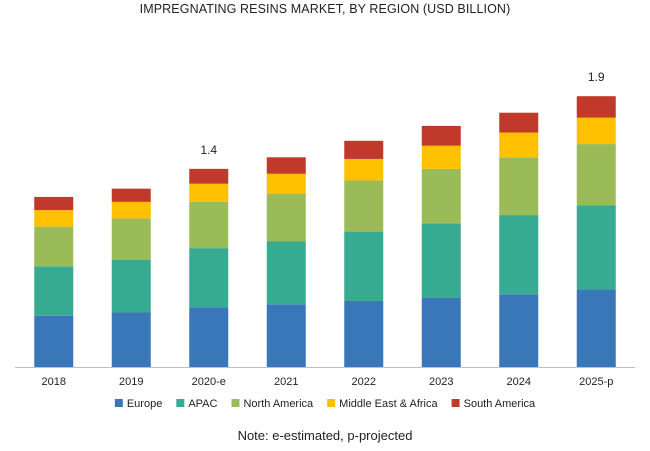 The image size is (650, 451). I want to click on x-tick-label: 2023, so click(441, 382).